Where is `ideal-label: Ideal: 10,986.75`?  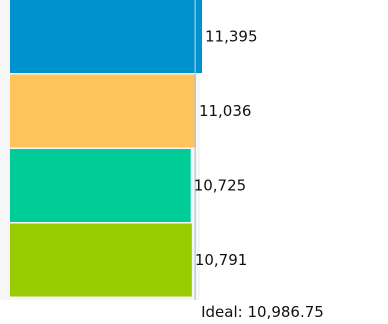
ideal-label: Ideal: 10,986.75 is located at coordinates (262, 312).